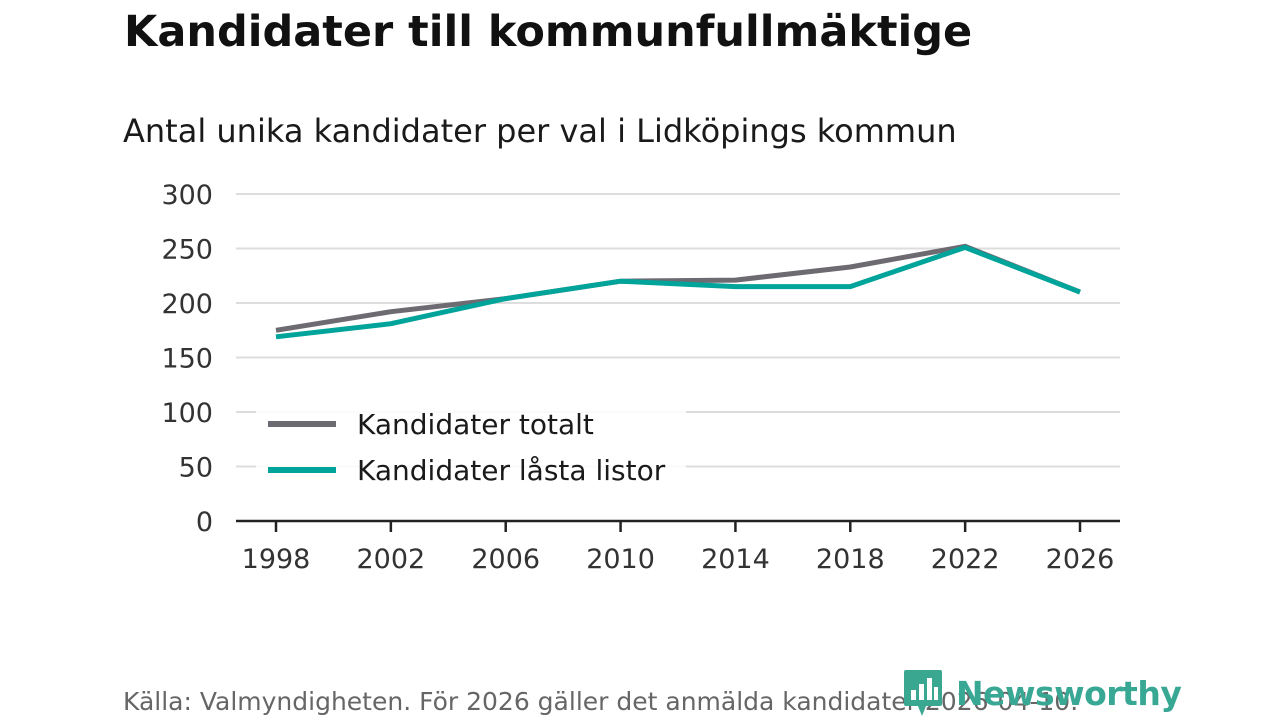 The width and height of the screenshot is (1280, 720). What do you see at coordinates (196, 468) in the screenshot?
I see `y-tick-label: 50` at bounding box center [196, 468].